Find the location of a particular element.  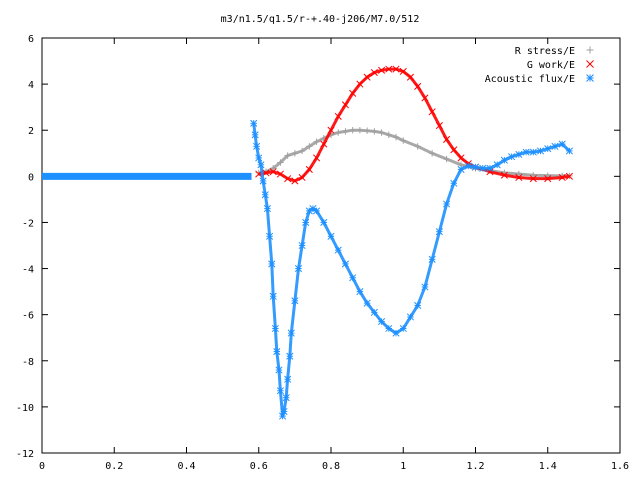

y-tick-label: -8 is located at coordinates (28, 362).